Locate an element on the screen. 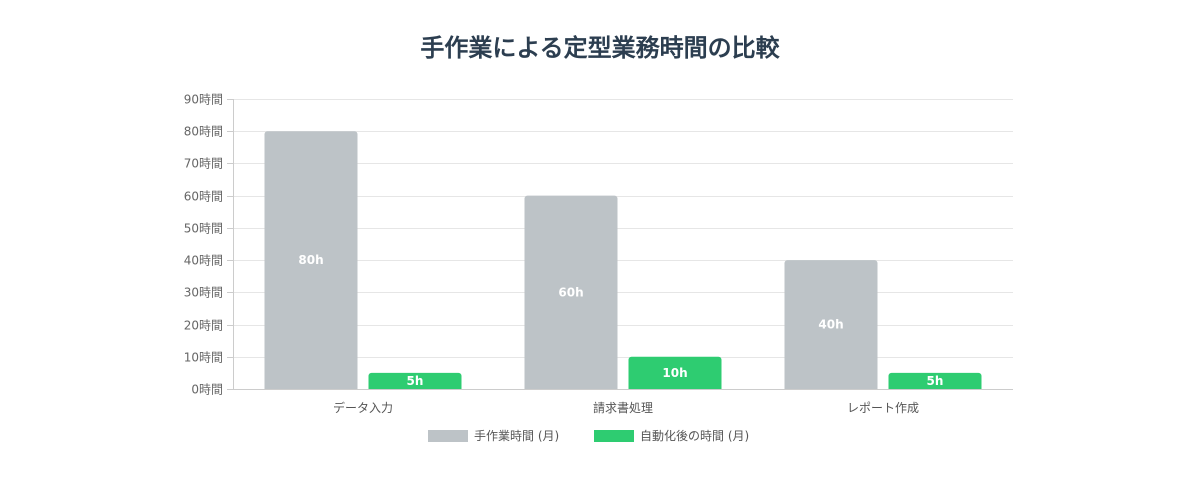  y-tick-label: 40時間 is located at coordinates (203, 261).